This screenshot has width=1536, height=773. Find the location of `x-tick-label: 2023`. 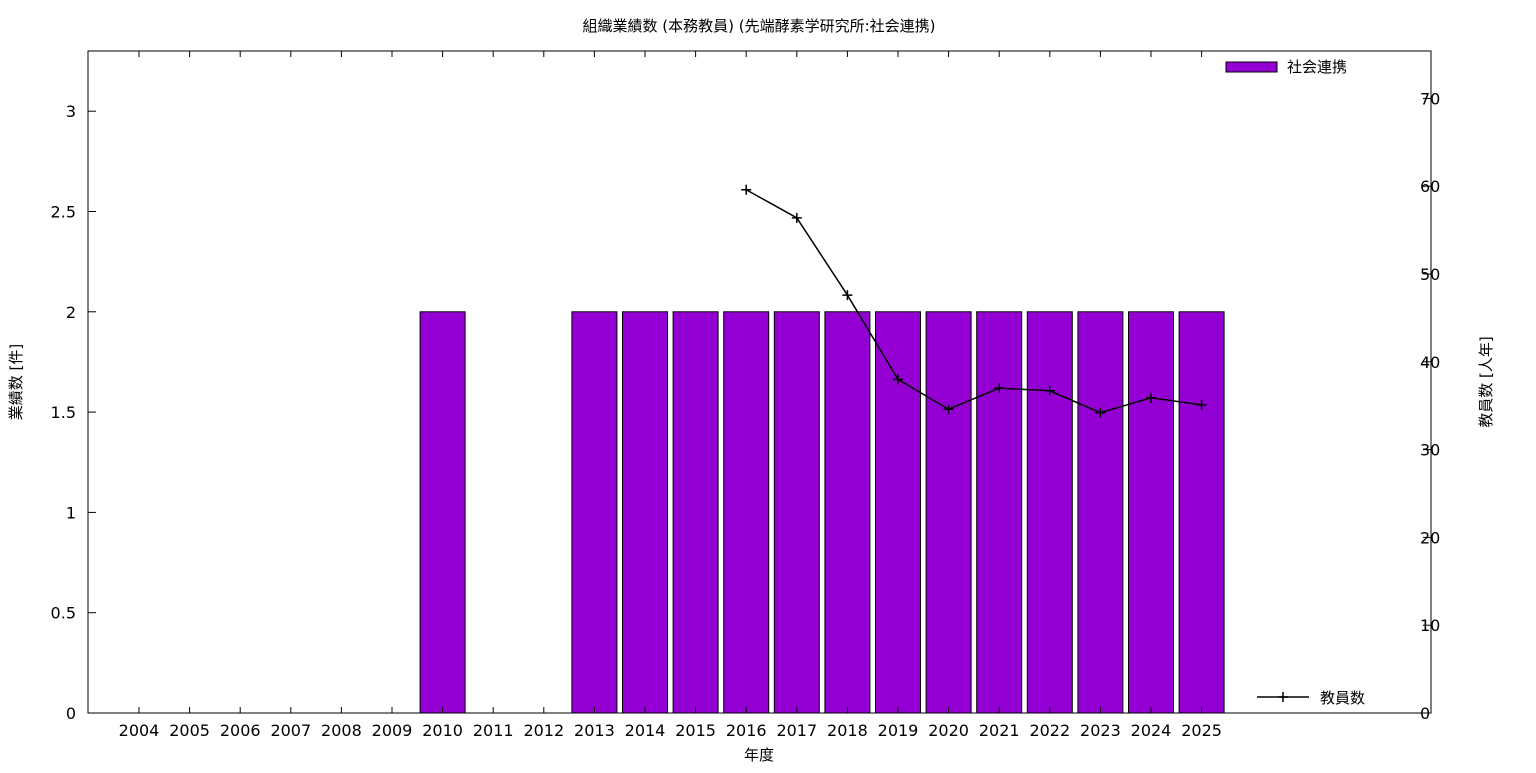

x-tick-label: 2023 is located at coordinates (1100, 730).